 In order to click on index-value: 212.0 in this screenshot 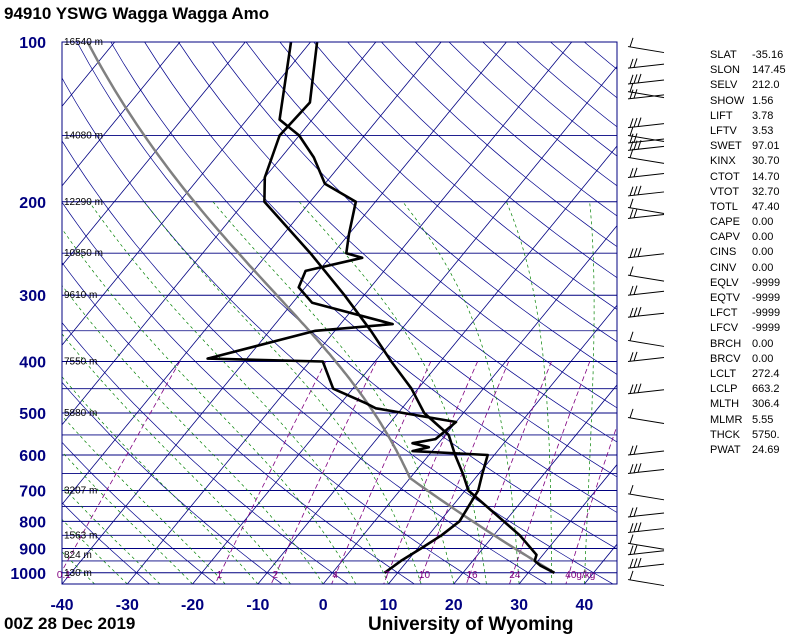, I will do `click(766, 85)`.